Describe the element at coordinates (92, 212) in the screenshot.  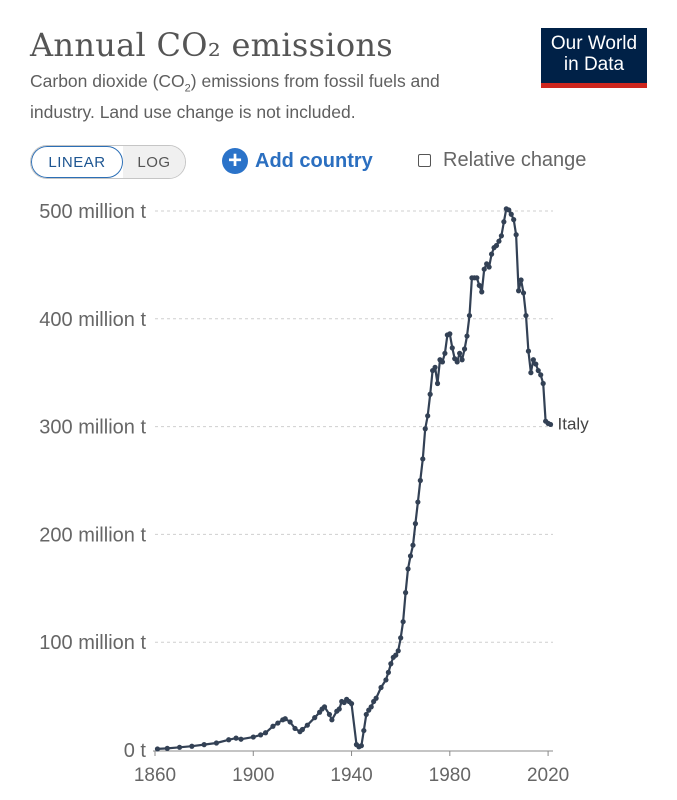
I see `y-tick-label: 500 million t` at that location.